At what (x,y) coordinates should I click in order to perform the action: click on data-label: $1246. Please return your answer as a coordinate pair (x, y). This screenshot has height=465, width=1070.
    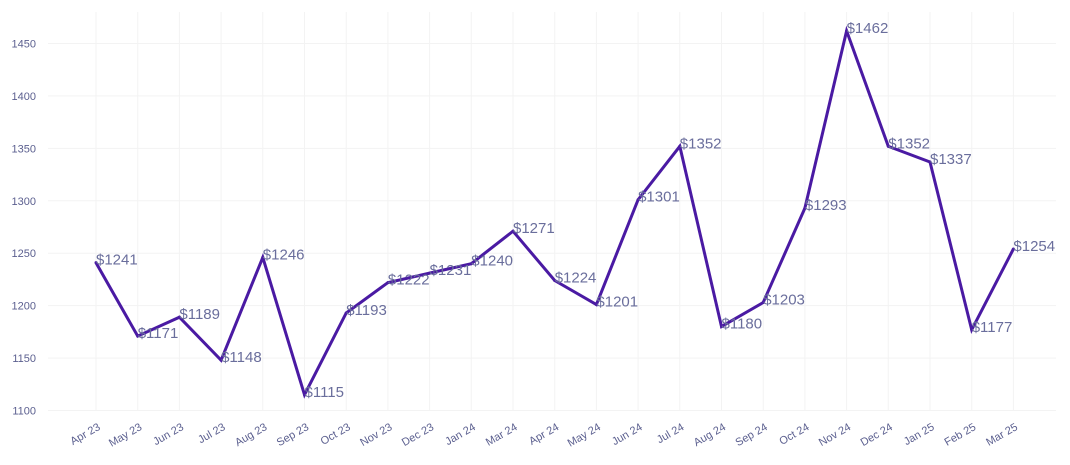
    Looking at the image, I should click on (284, 254).